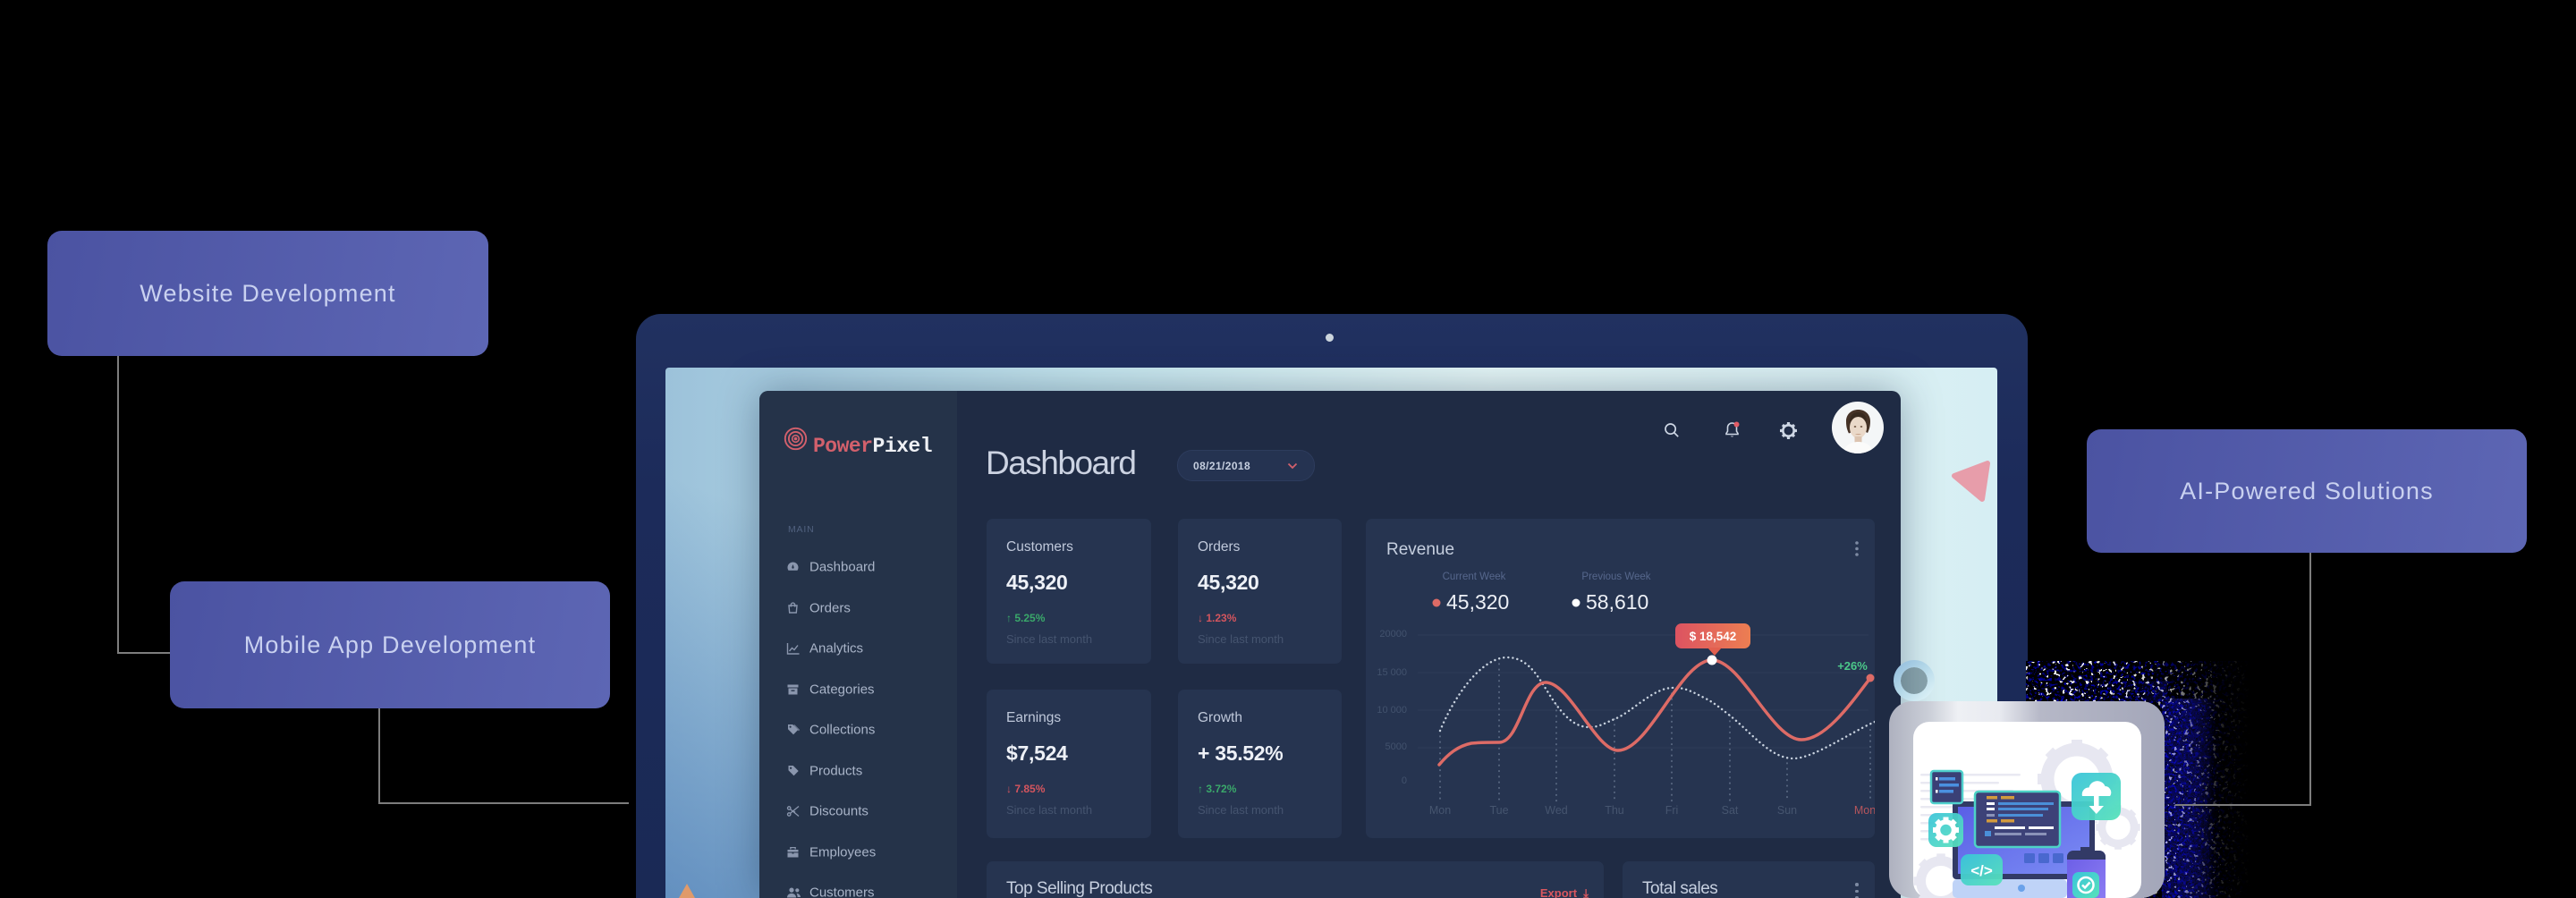  What do you see at coordinates (1615, 577) in the screenshot?
I see `svg-text: Previous Week` at bounding box center [1615, 577].